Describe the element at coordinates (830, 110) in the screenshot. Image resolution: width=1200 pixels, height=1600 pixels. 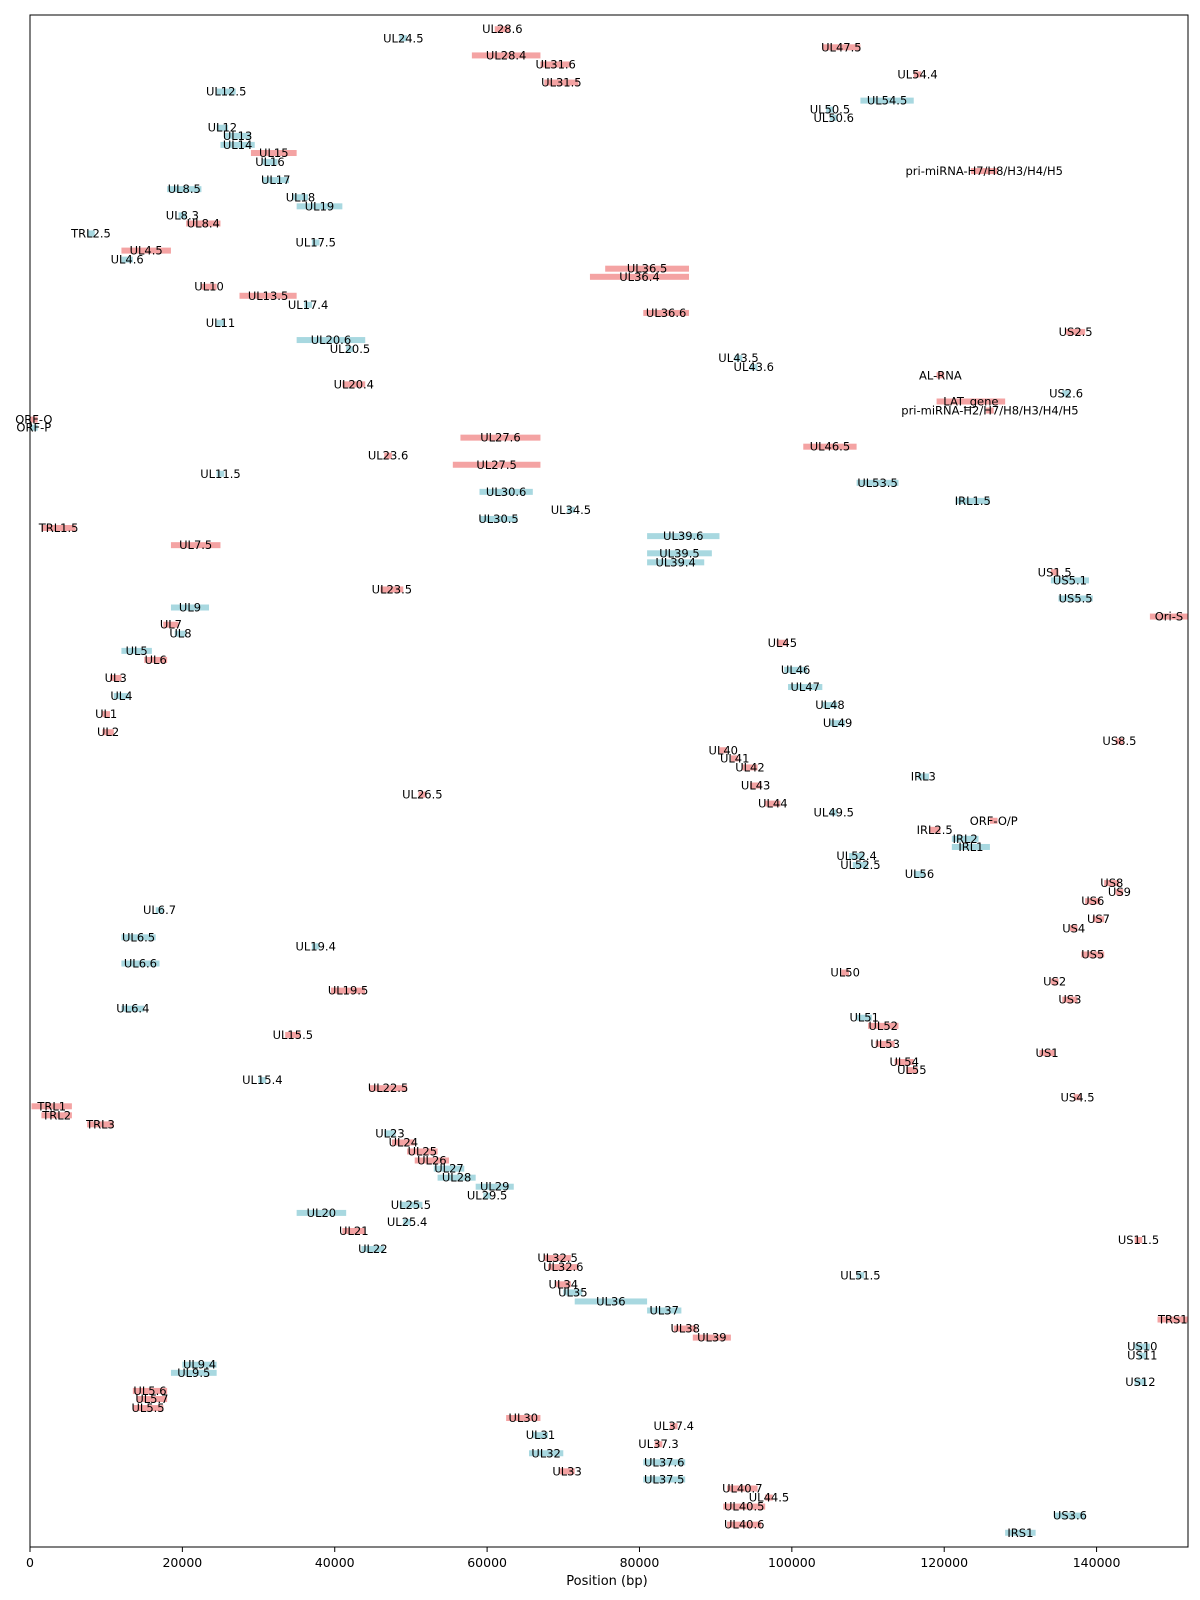
I see `gene-label: UL50.5` at that location.